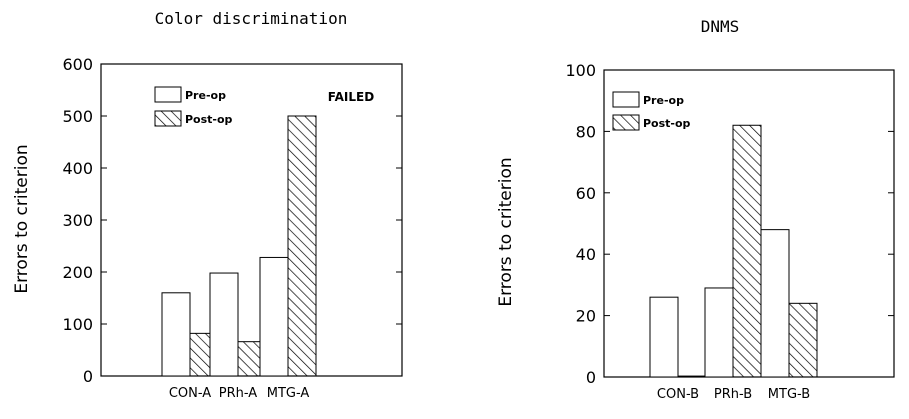 This screenshot has width=909, height=419. What do you see at coordinates (692, 376) in the screenshot?
I see `bar-post-op-con-b` at bounding box center [692, 376].